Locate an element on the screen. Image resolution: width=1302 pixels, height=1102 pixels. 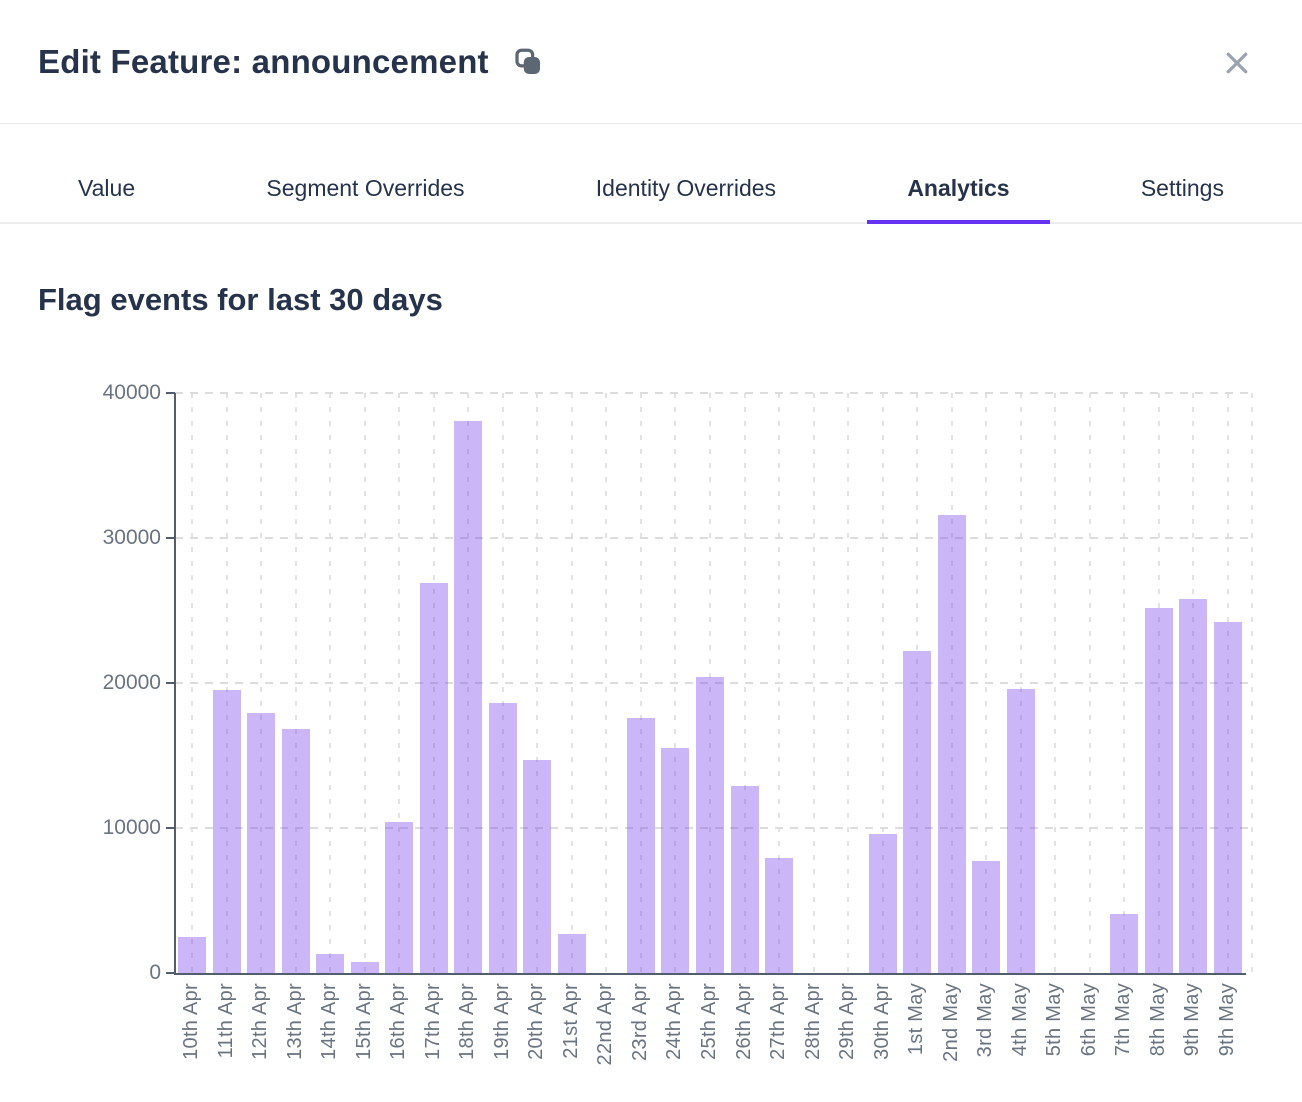
tab-value: Value is located at coordinates (106, 174).